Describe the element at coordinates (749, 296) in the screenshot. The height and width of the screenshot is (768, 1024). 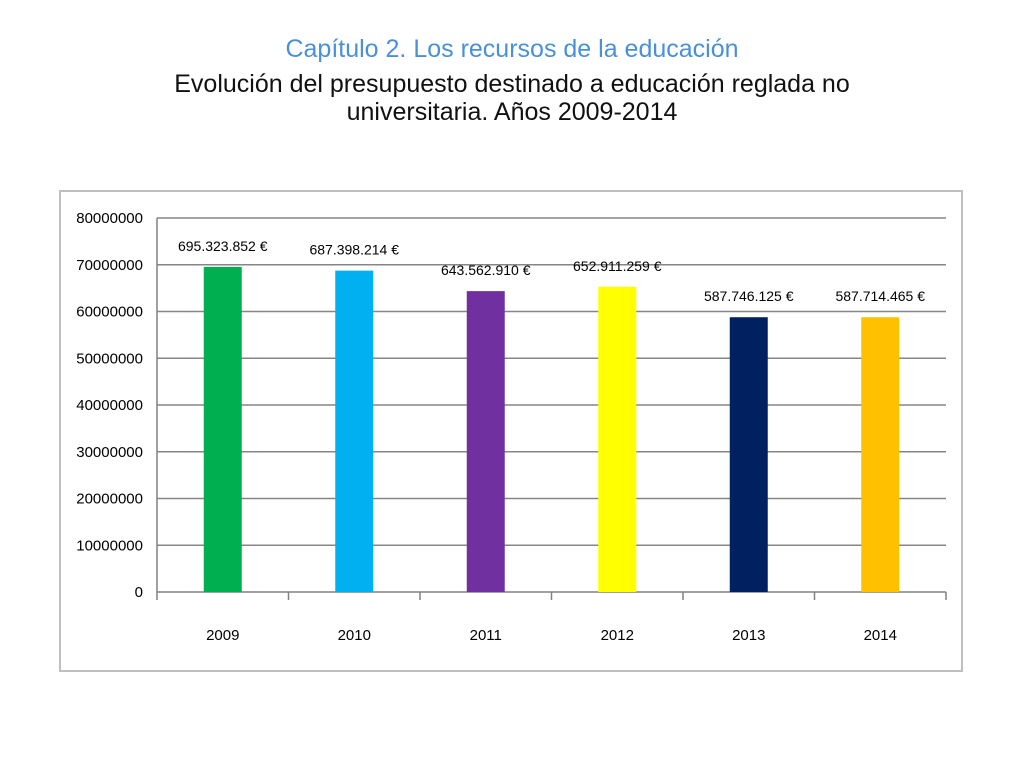
I see `data-label-2013: 587.746.125 €` at that location.